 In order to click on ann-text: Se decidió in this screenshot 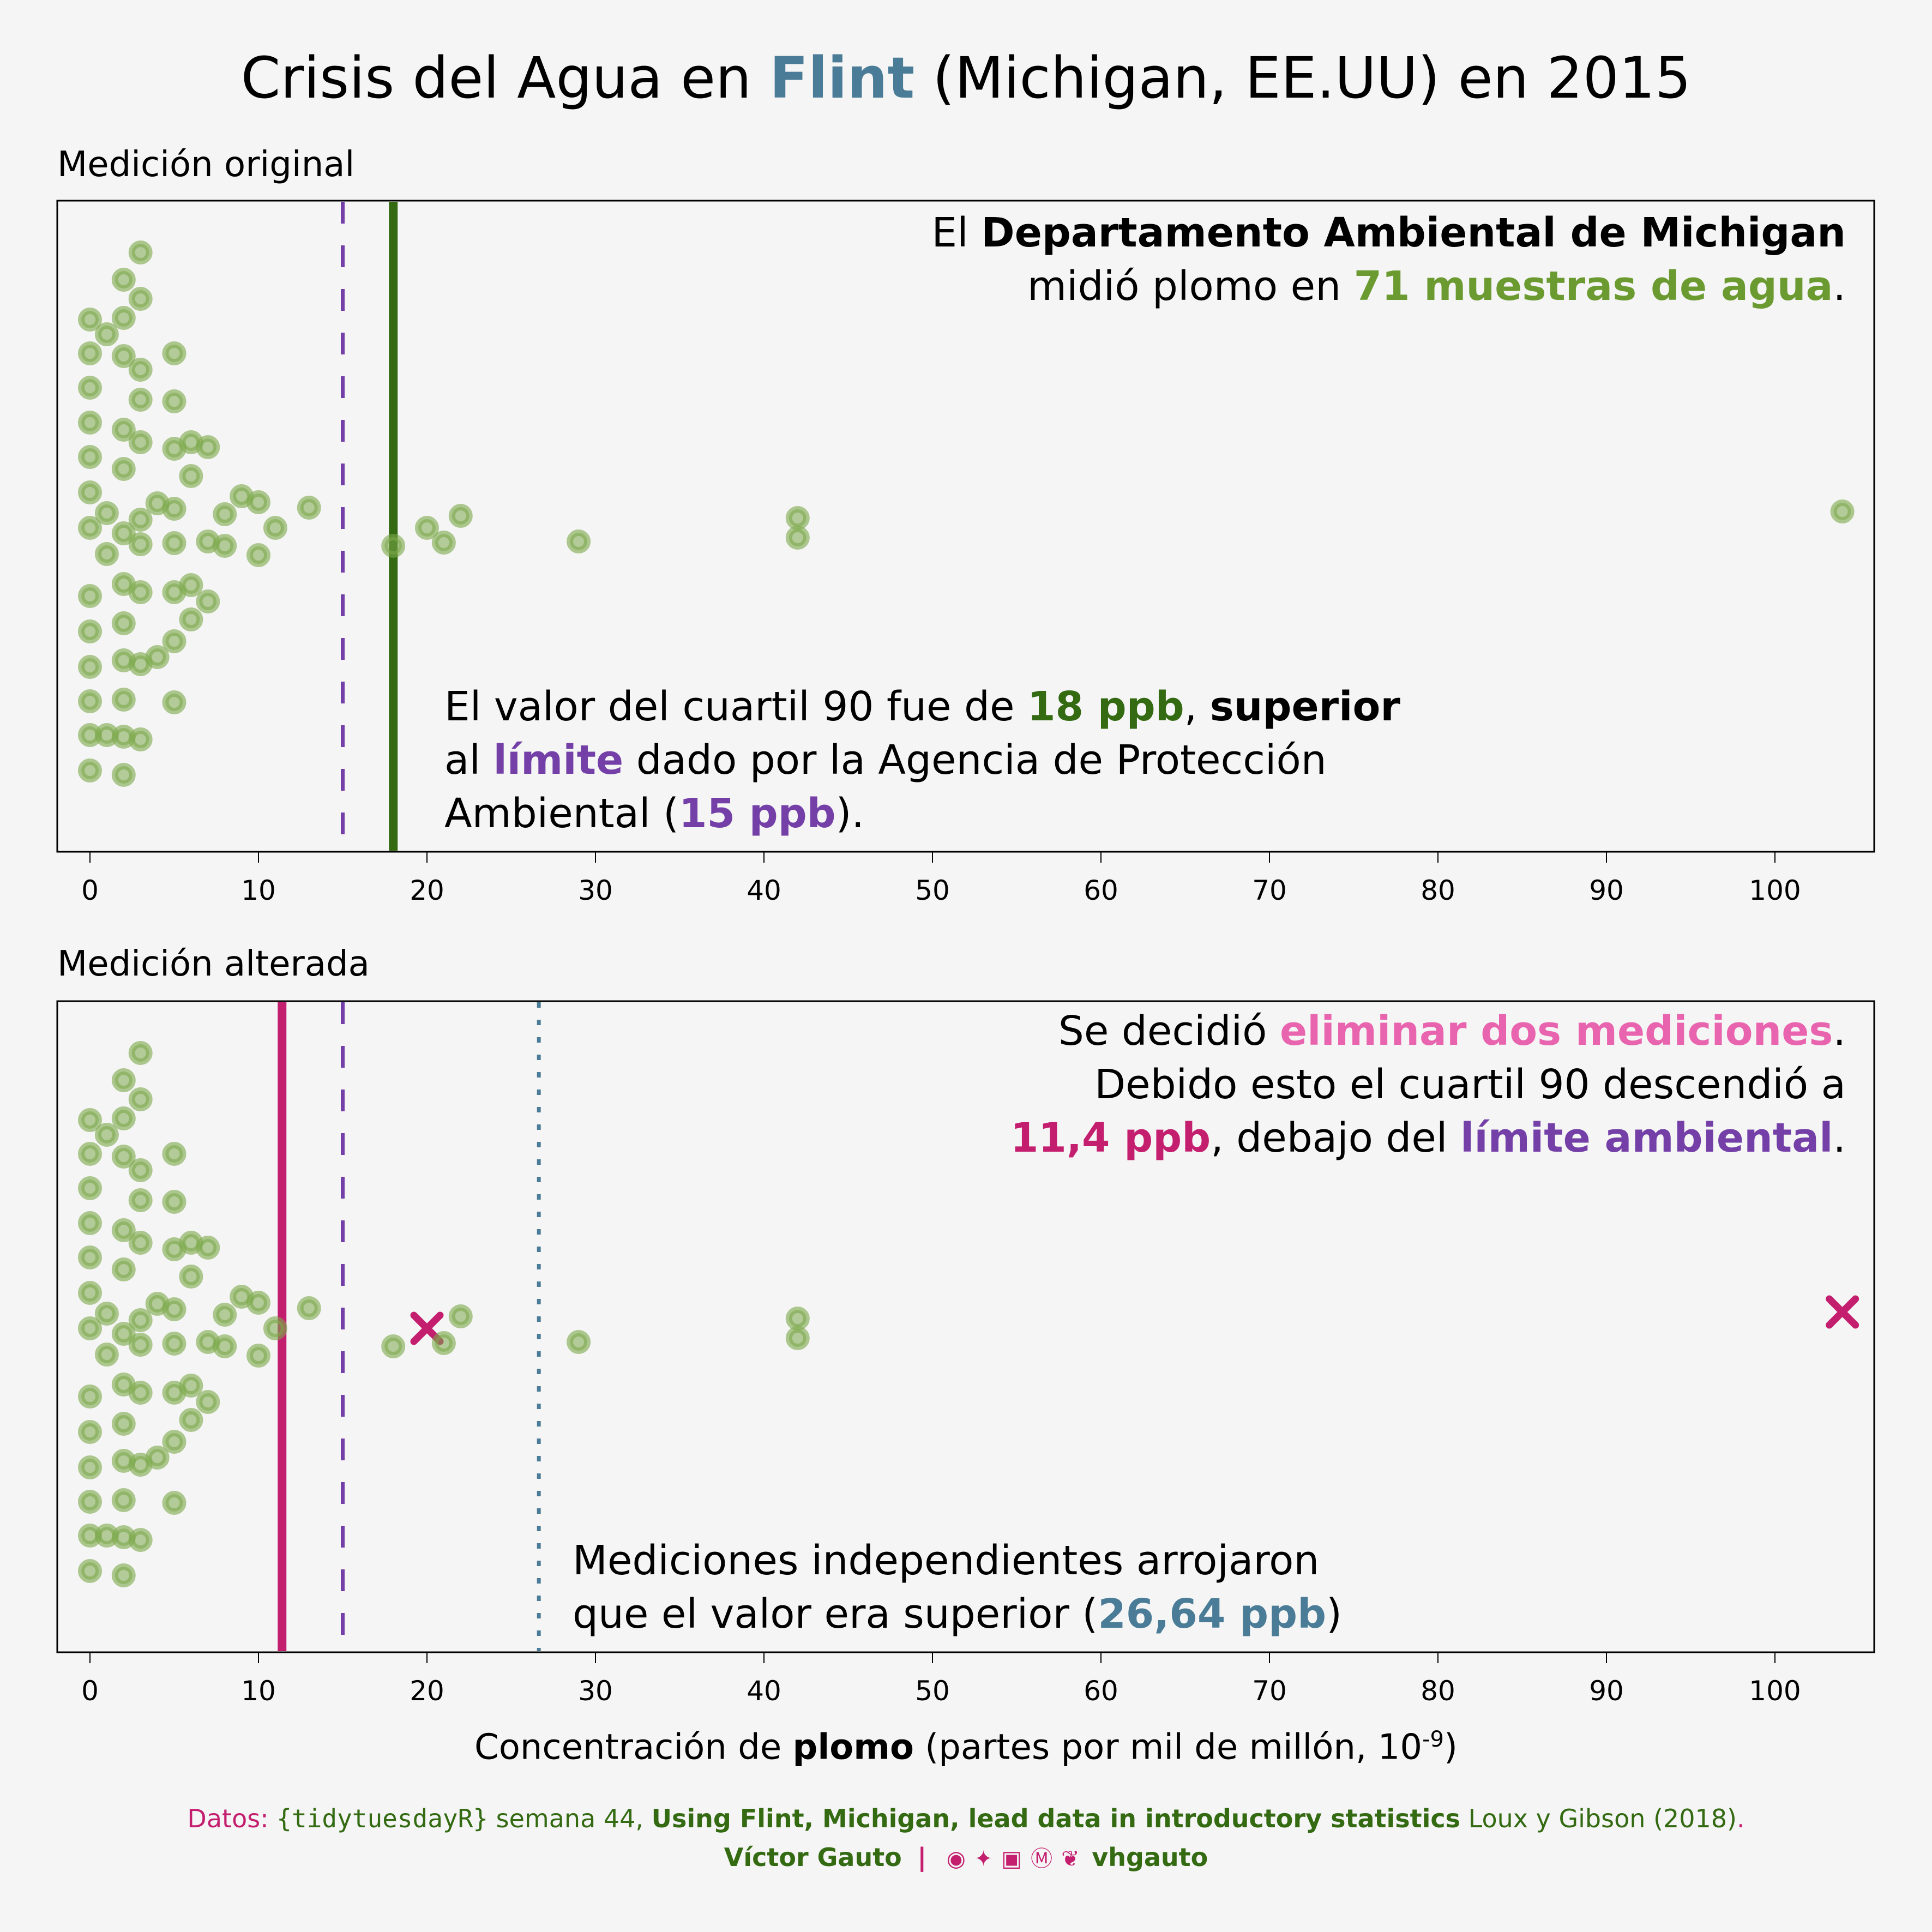, I will do `click(1169, 1031)`.